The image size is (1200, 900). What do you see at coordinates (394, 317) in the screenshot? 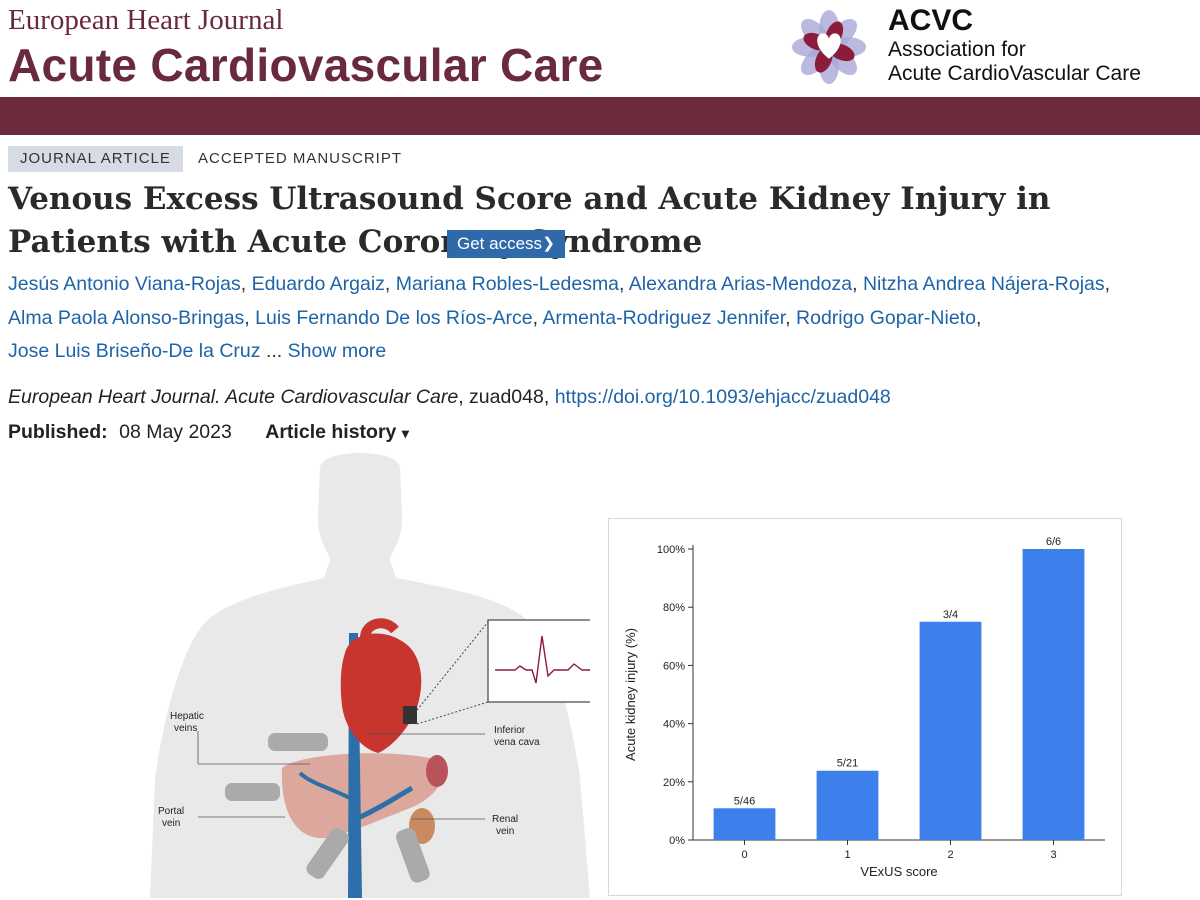
I see `author-link: Luis Fernando De los Ríos-Arce` at bounding box center [394, 317].